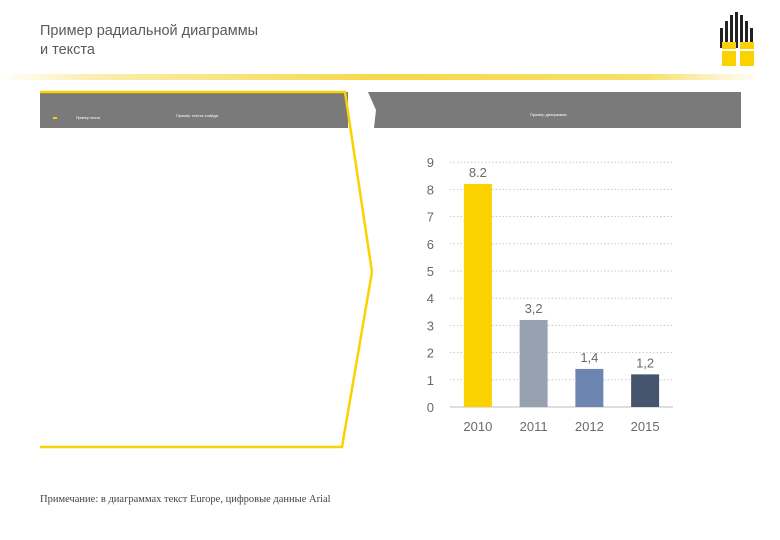  What do you see at coordinates (197, 115) in the screenshot?
I see `left-panel-label: Пример текста слайда` at bounding box center [197, 115].